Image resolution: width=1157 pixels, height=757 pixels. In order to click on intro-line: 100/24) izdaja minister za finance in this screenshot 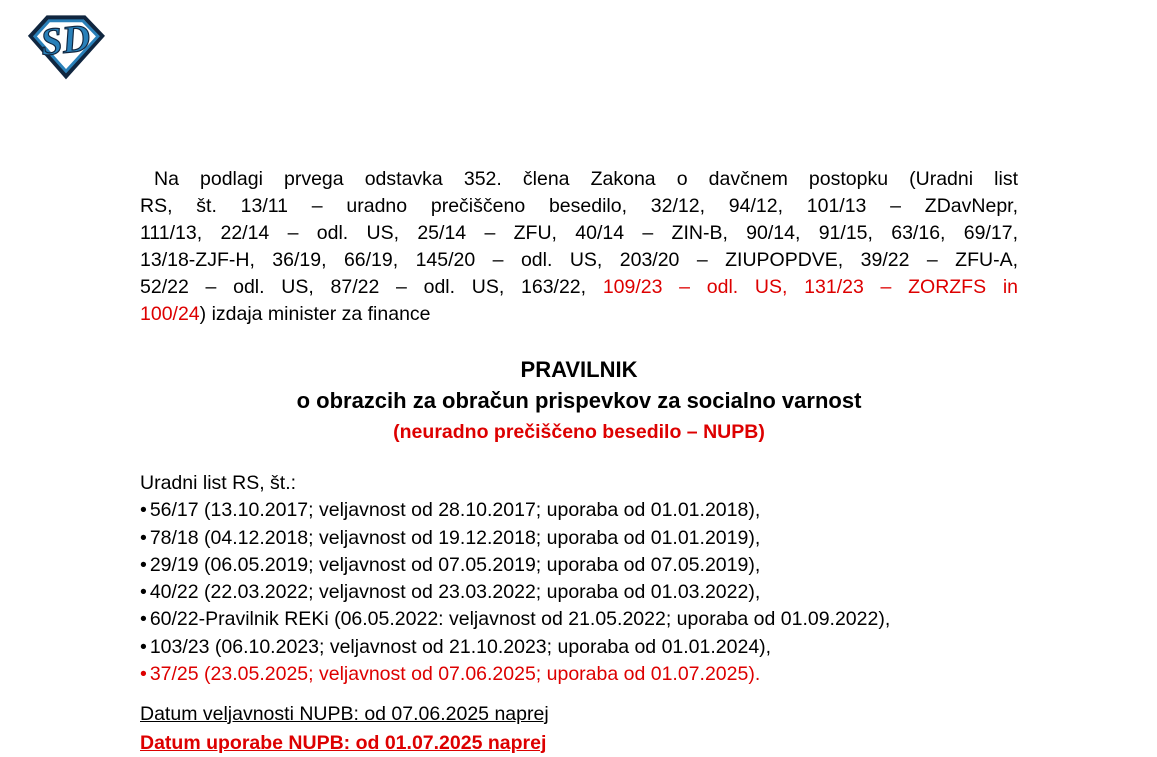, I will do `click(579, 314)`.